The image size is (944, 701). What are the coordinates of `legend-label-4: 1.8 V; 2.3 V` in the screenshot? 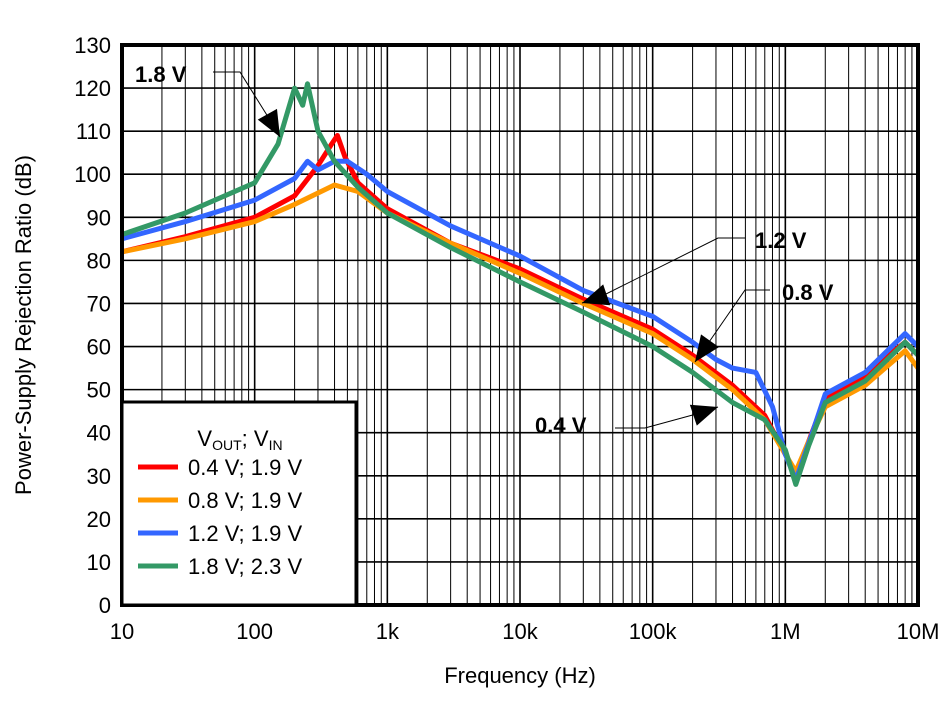 It's located at (245, 566).